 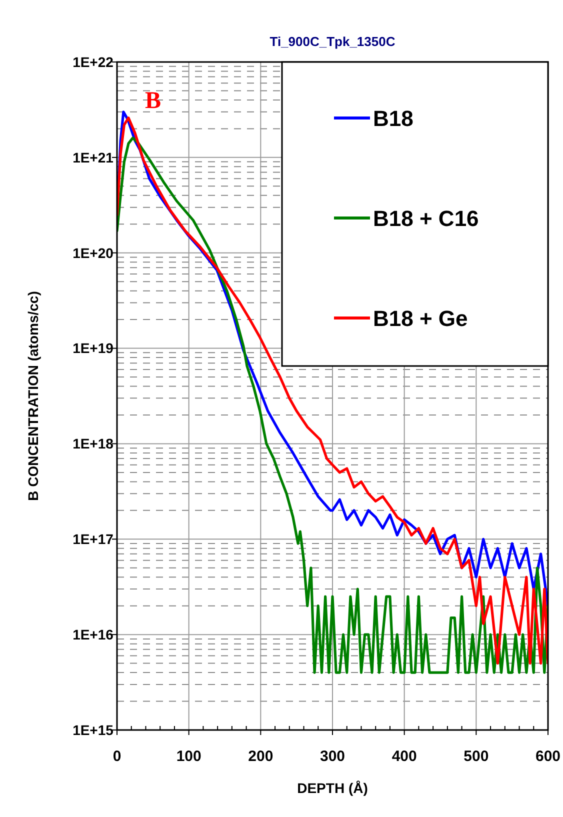 What do you see at coordinates (153, 101) in the screenshot?
I see `annotation: B` at bounding box center [153, 101].